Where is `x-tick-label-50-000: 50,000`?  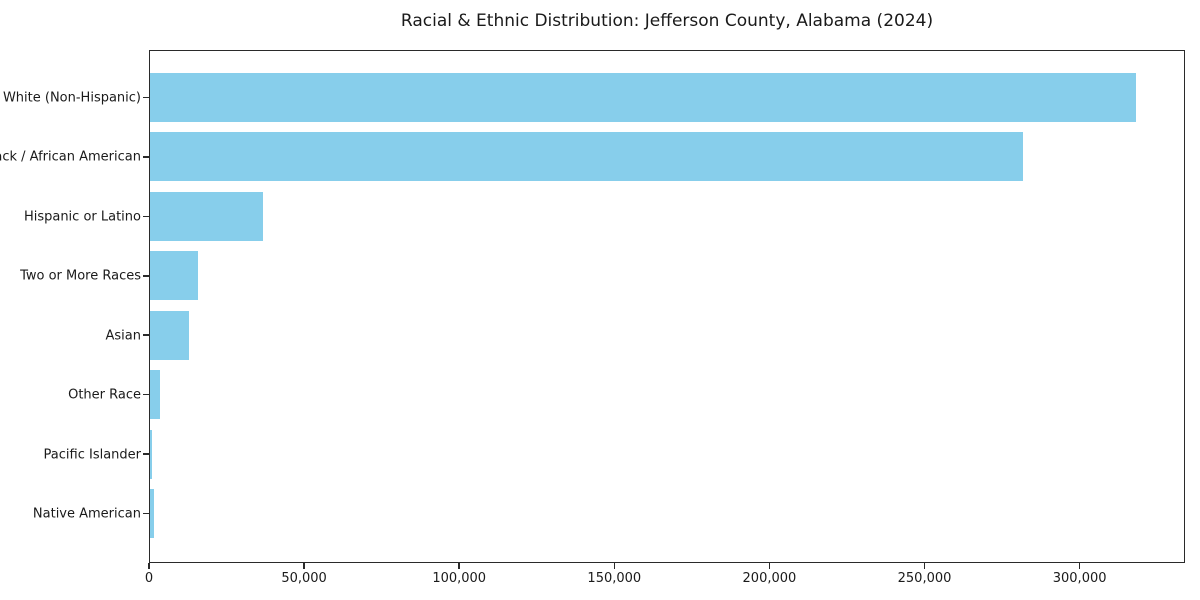
x-tick-label-50-000: 50,000 is located at coordinates (304, 578).